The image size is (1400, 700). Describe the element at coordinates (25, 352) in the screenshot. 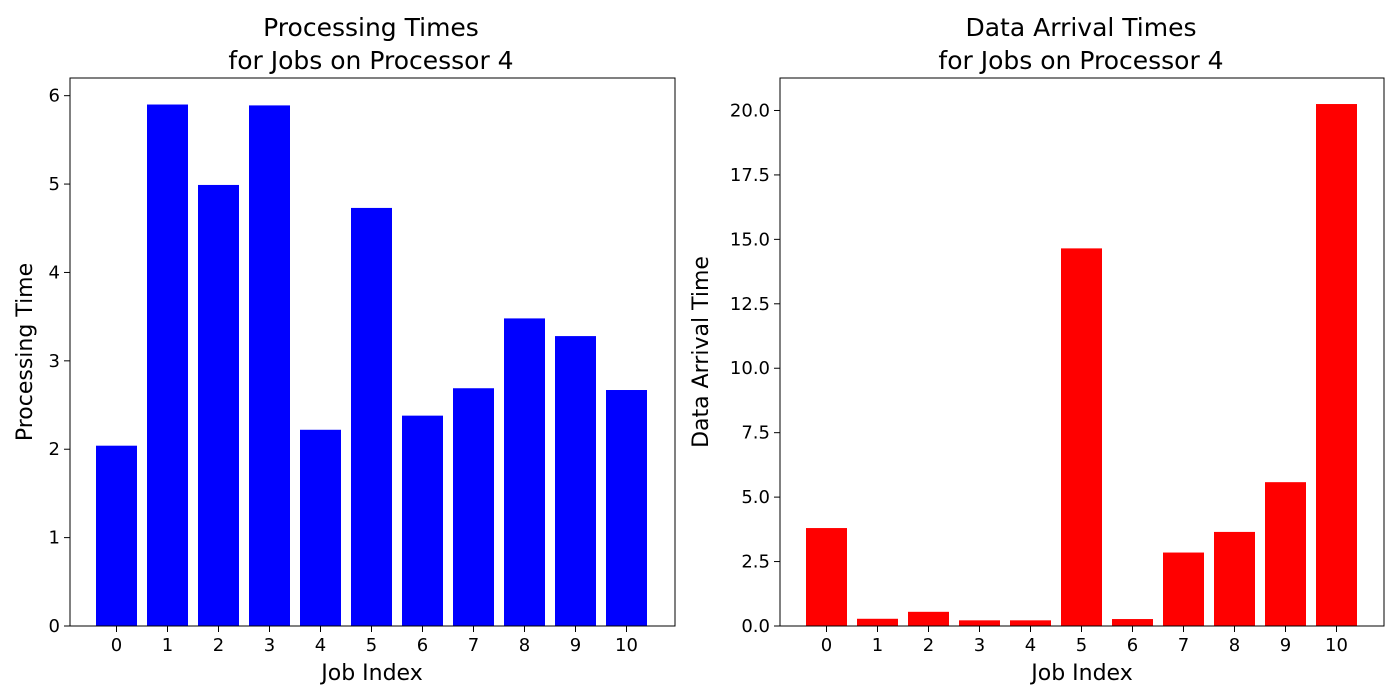

I see `y-axis-label: Processing Time` at that location.